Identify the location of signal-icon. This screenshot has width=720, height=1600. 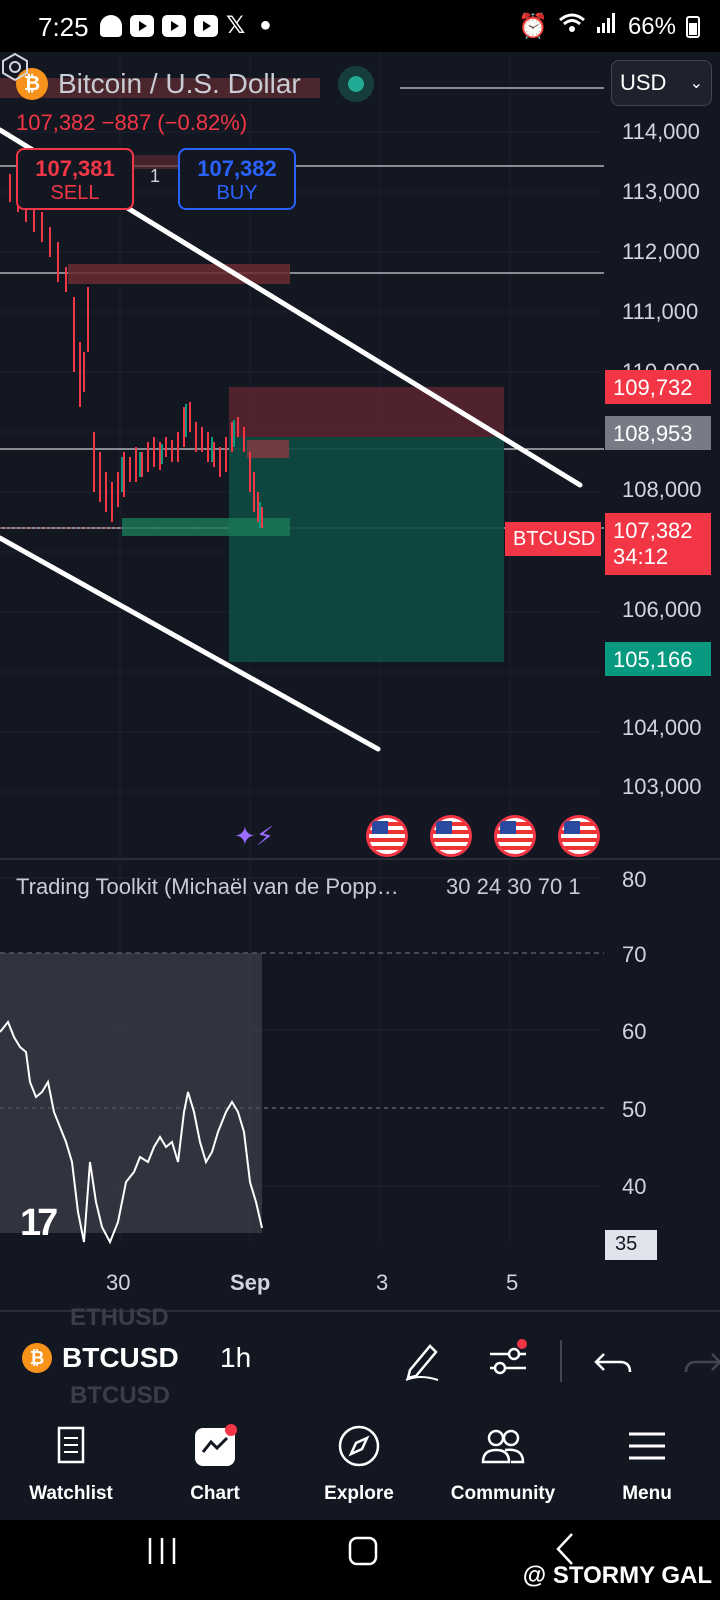
(607, 26).